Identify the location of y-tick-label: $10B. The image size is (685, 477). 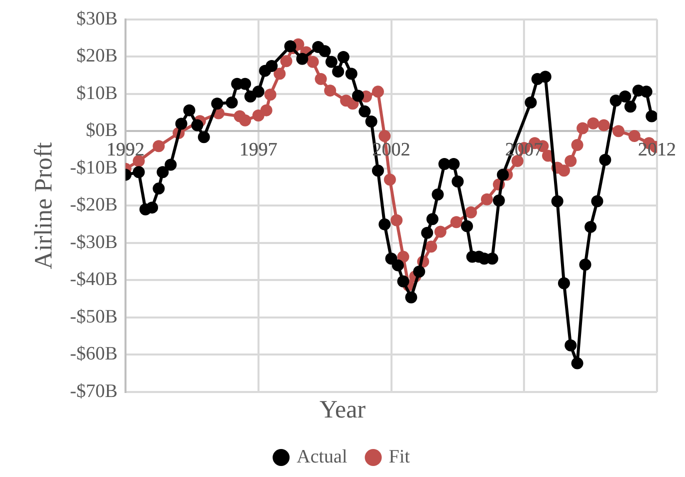
(97, 93).